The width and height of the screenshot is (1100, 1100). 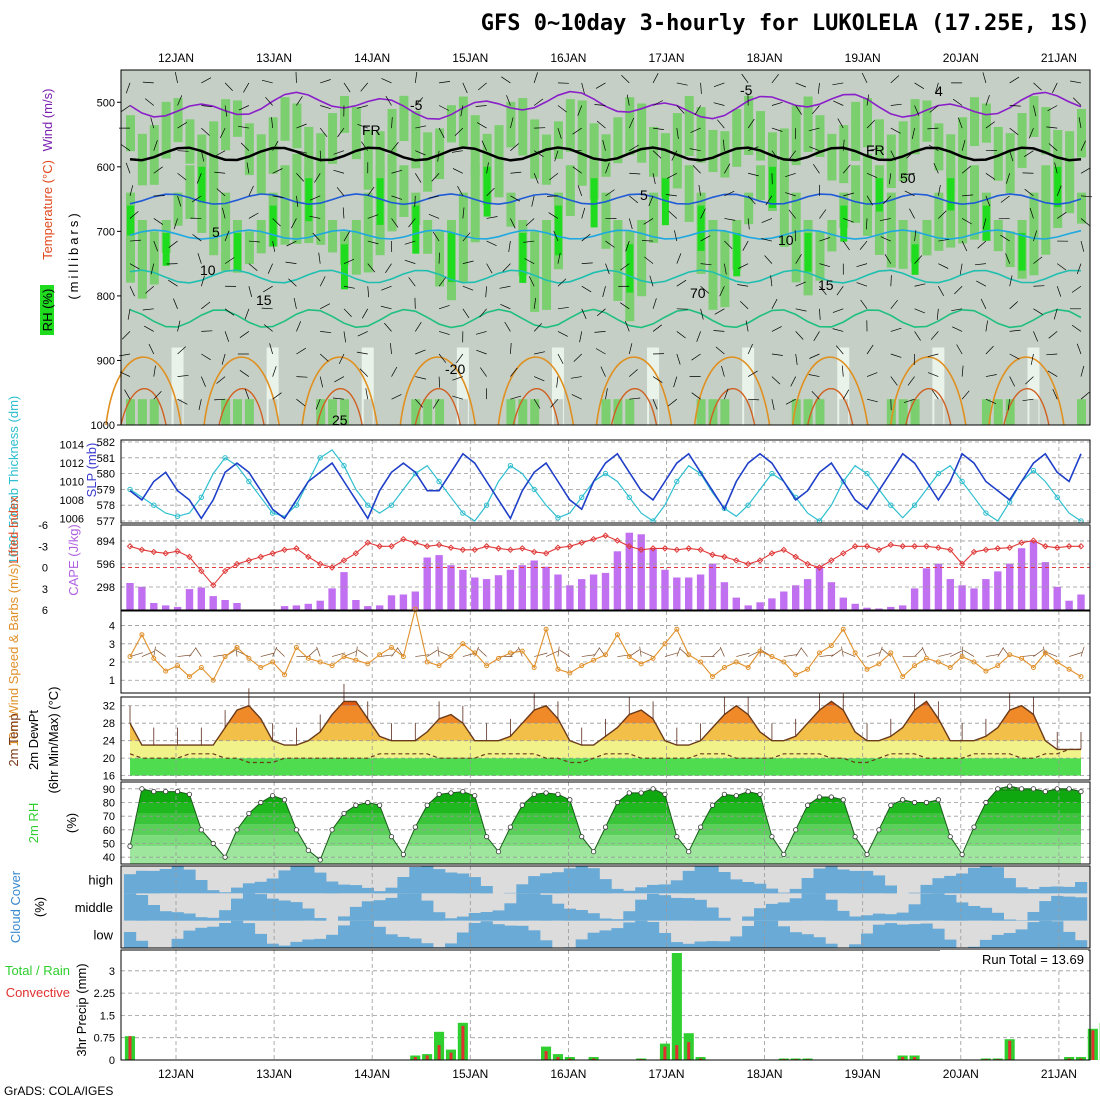 What do you see at coordinates (605, 841) in the screenshot?
I see `rh-band` at bounding box center [605, 841].